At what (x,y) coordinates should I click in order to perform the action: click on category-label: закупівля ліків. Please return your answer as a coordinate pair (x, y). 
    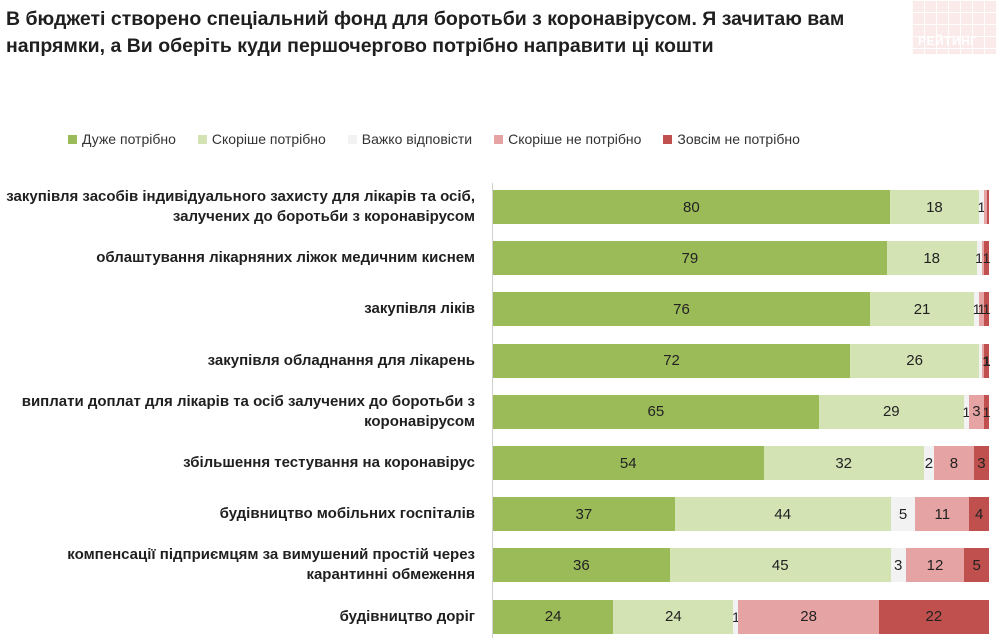
    Looking at the image, I should click on (419, 309).